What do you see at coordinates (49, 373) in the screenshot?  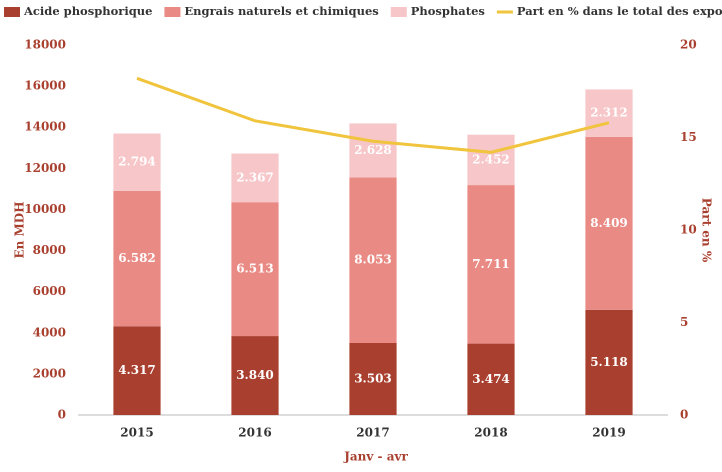 I see `y-tick-label: 2000` at bounding box center [49, 373].